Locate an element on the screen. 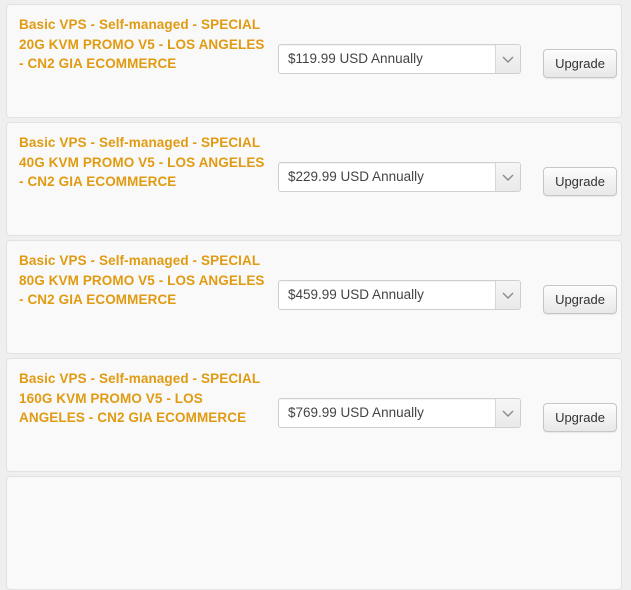  billing-cycle-select: $769.99 USD Annually is located at coordinates (399, 413).